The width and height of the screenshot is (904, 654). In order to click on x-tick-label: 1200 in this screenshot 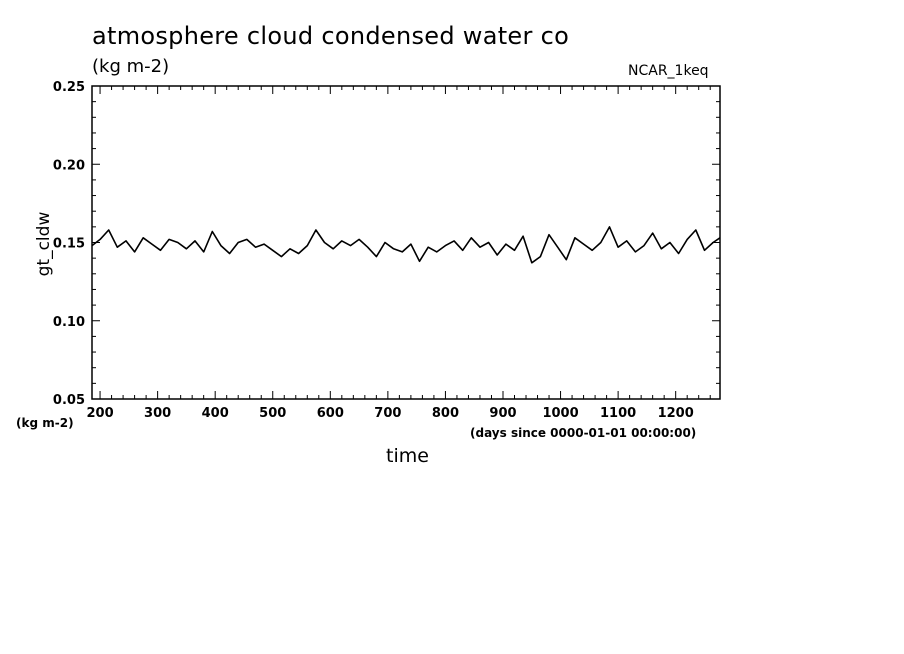, I will do `click(676, 413)`.